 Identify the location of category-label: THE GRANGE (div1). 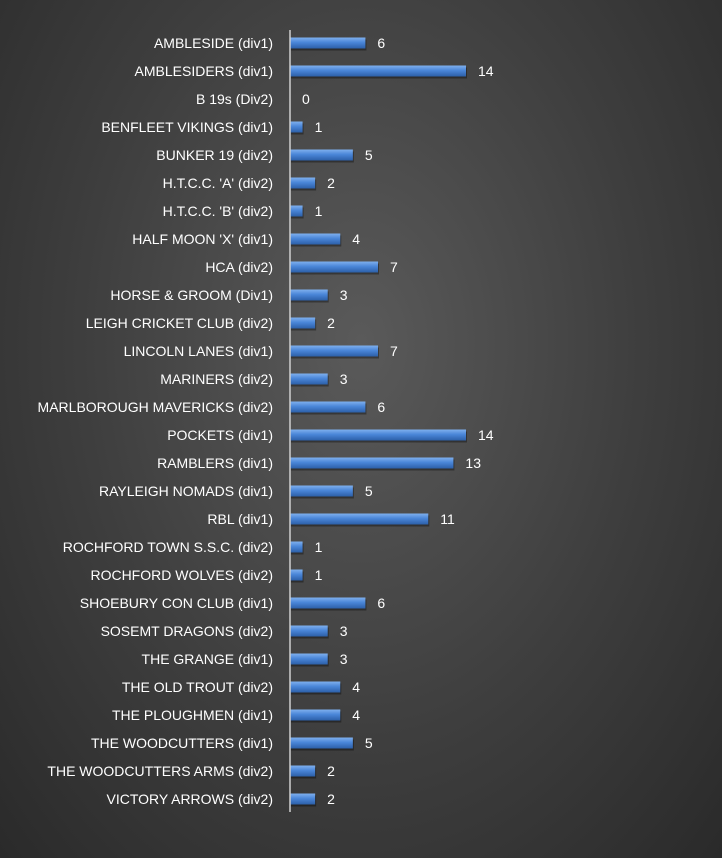
(207, 659).